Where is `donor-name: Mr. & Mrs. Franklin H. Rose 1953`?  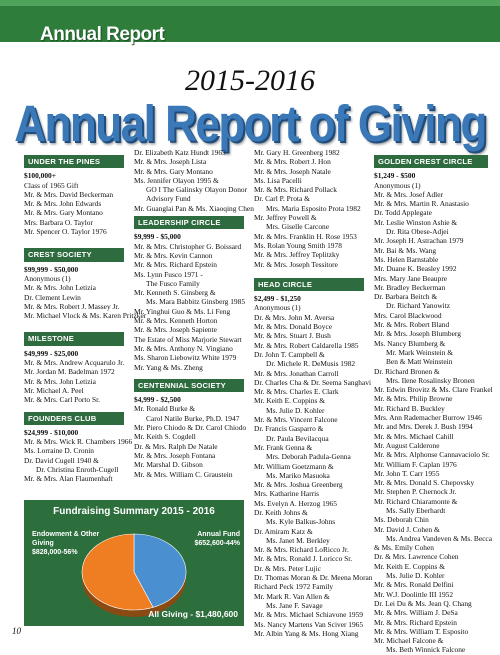 donor-name: Mr. & Mrs. Franklin H. Rose 1953 is located at coordinates (305, 236).